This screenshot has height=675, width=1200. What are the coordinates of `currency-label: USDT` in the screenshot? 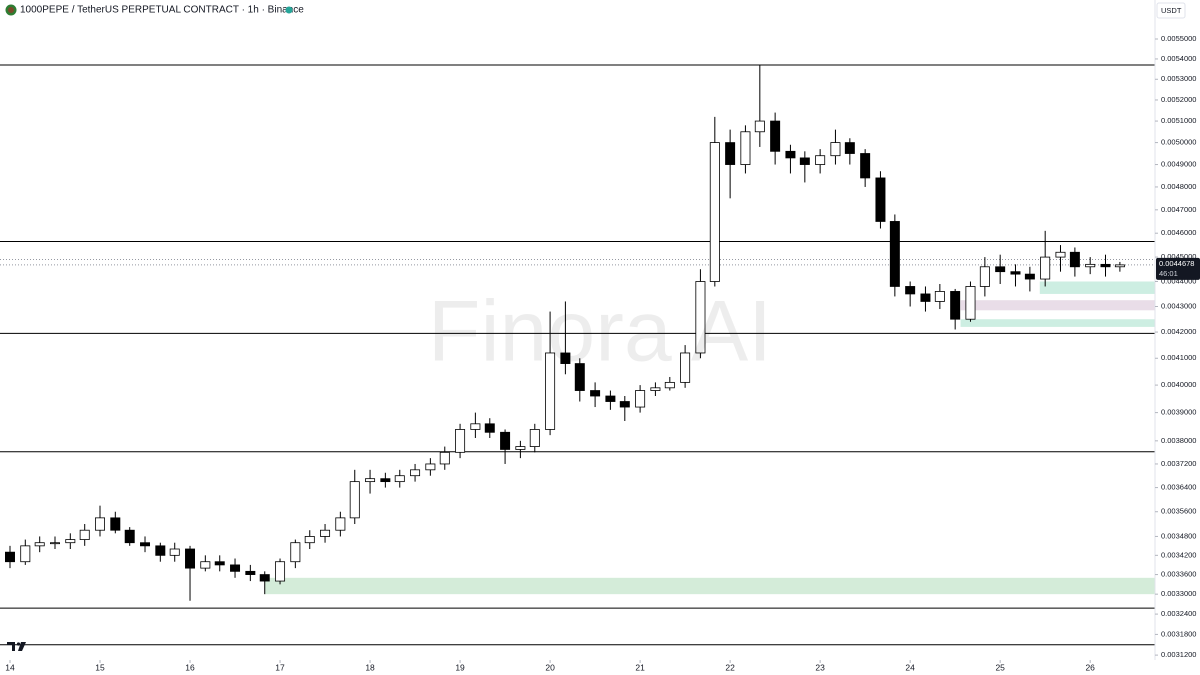 It's located at (1171, 10).